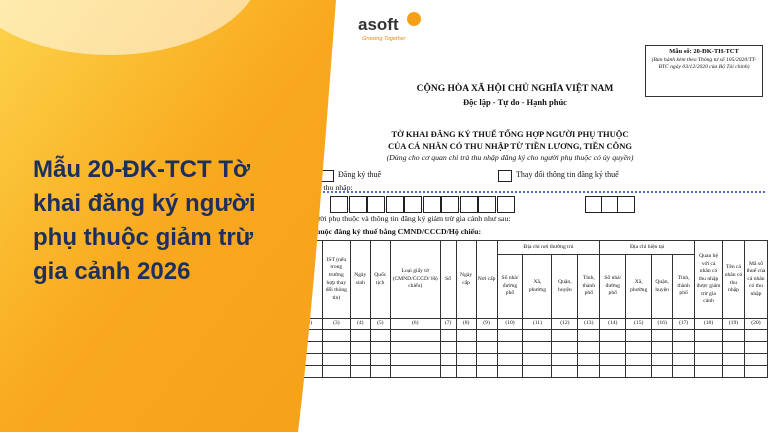 This screenshot has width=768, height=432. I want to click on column-number: (20), so click(755, 324).